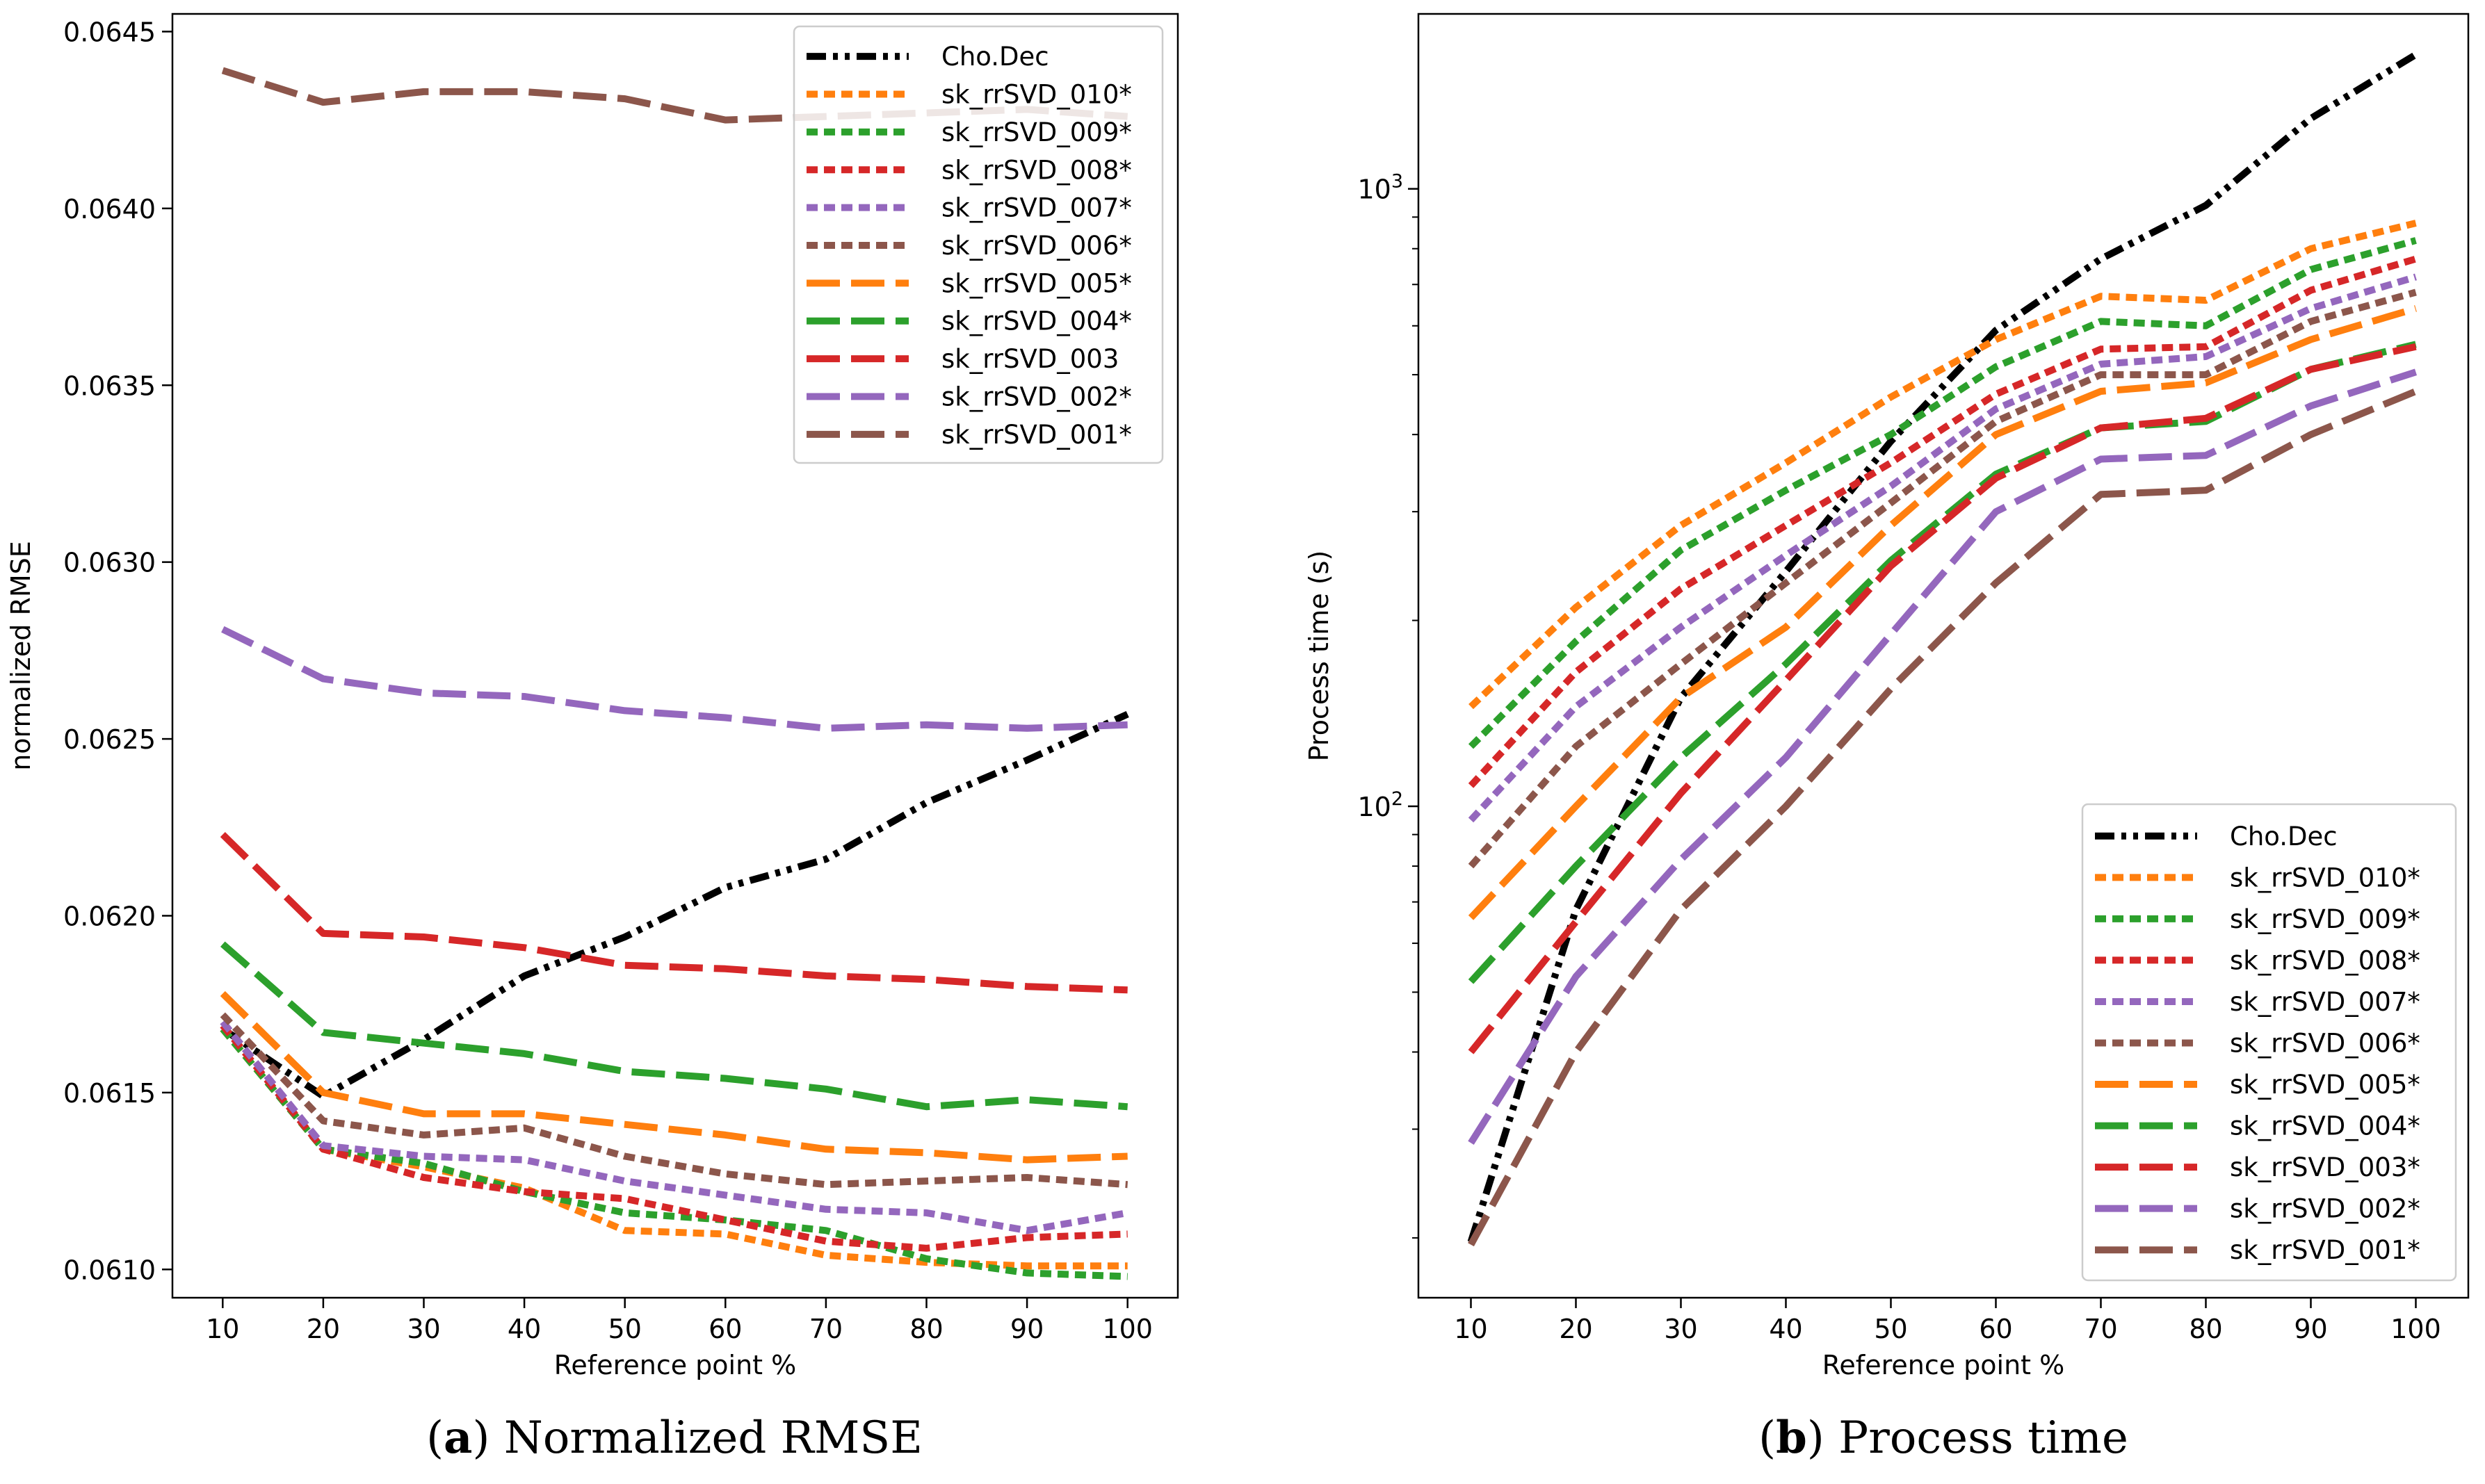 Image resolution: width=2485 pixels, height=1484 pixels. What do you see at coordinates (2310, 1329) in the screenshot?
I see `panel-b-x-tick-label: 90` at bounding box center [2310, 1329].